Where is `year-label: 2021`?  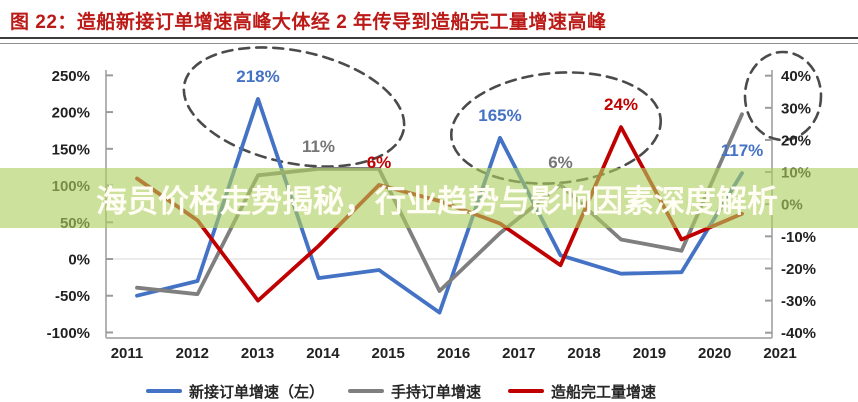
year-label: 2021 is located at coordinates (779, 353).